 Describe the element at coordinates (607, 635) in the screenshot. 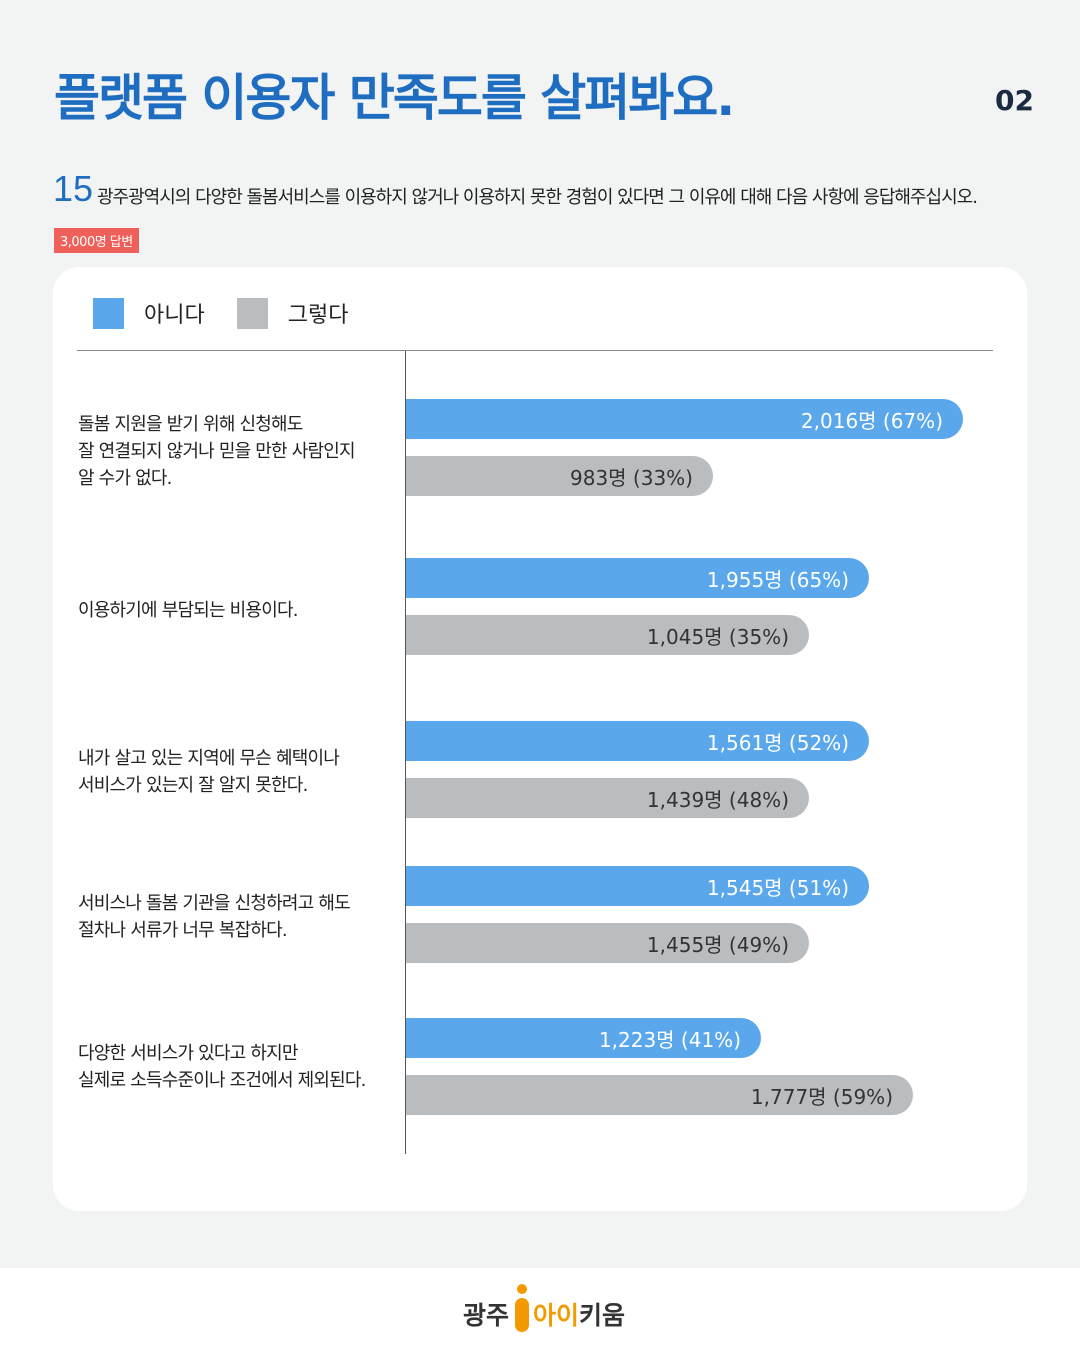

I see `bar-yes: 1,045명 (35%)` at that location.